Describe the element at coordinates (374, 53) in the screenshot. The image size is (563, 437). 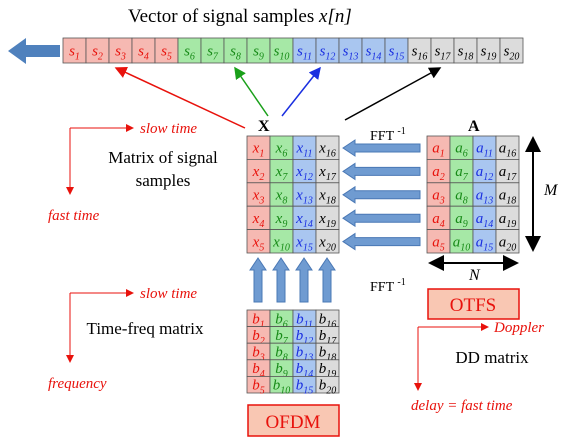
I see `cell-label: s14` at that location.